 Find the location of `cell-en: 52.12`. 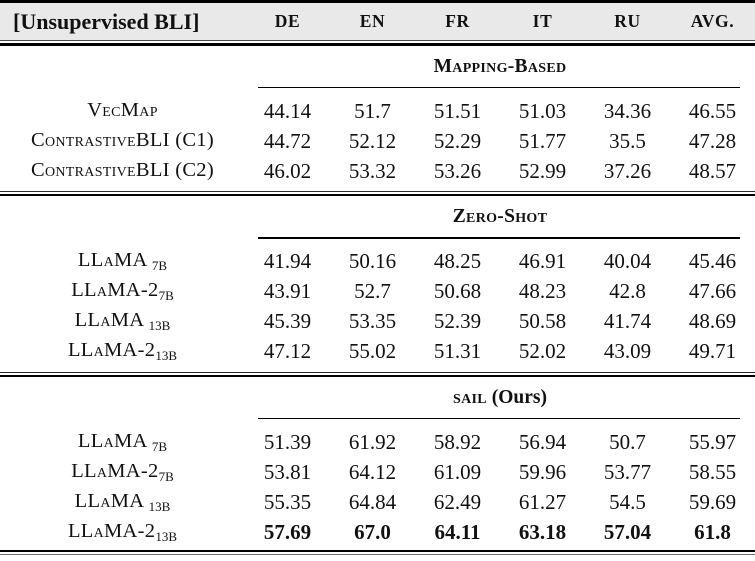

cell-en: 52.12 is located at coordinates (372, 140).